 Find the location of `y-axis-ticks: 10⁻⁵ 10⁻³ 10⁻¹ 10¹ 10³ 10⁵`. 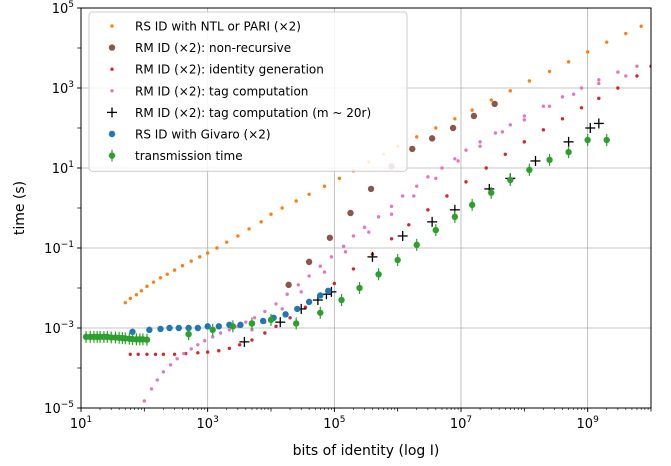

y-axis-ticks: 10⁻⁵ 10⁻³ 10⁻¹ 10¹ 10³ 10⁵ is located at coordinates (62, 208).